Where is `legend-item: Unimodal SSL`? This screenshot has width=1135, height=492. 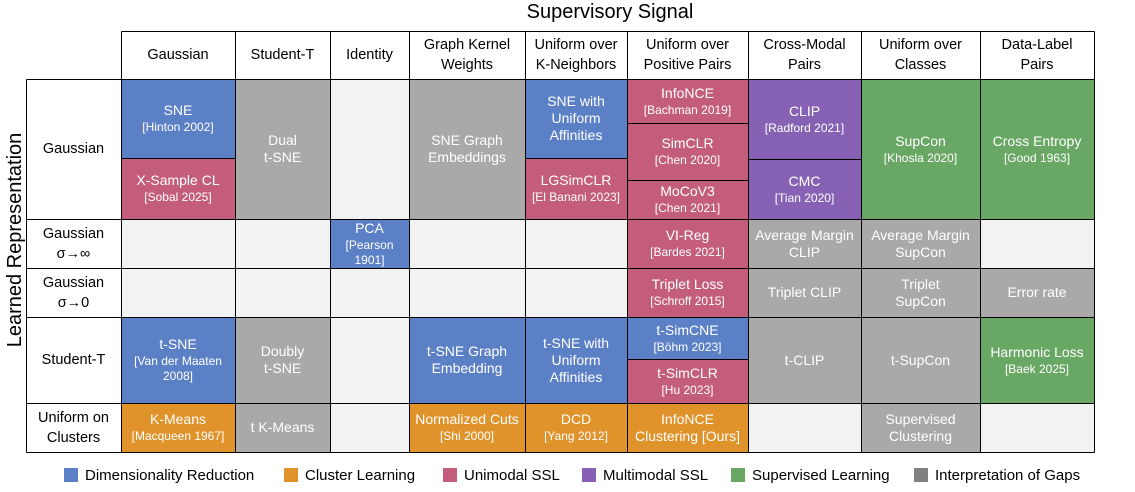 legend-item: Unimodal SSL is located at coordinates (501, 475).